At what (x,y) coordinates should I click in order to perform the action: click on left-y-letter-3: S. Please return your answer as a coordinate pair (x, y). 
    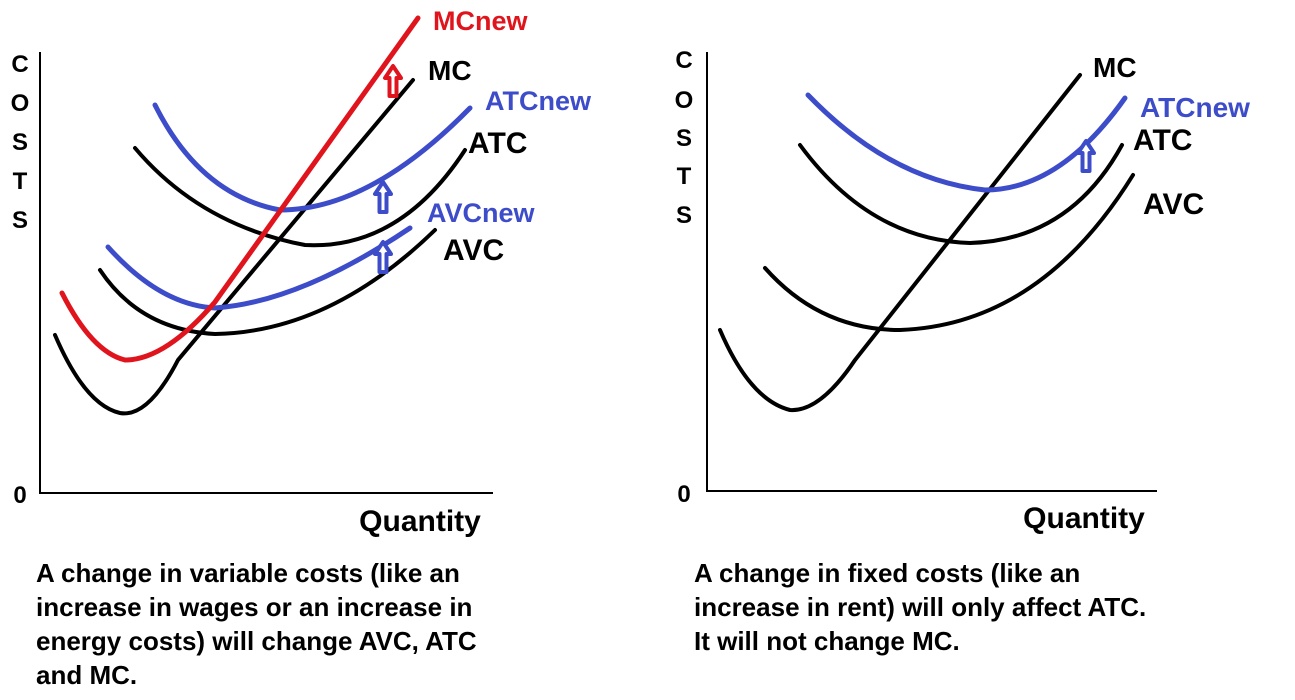
    Looking at the image, I should click on (20, 142).